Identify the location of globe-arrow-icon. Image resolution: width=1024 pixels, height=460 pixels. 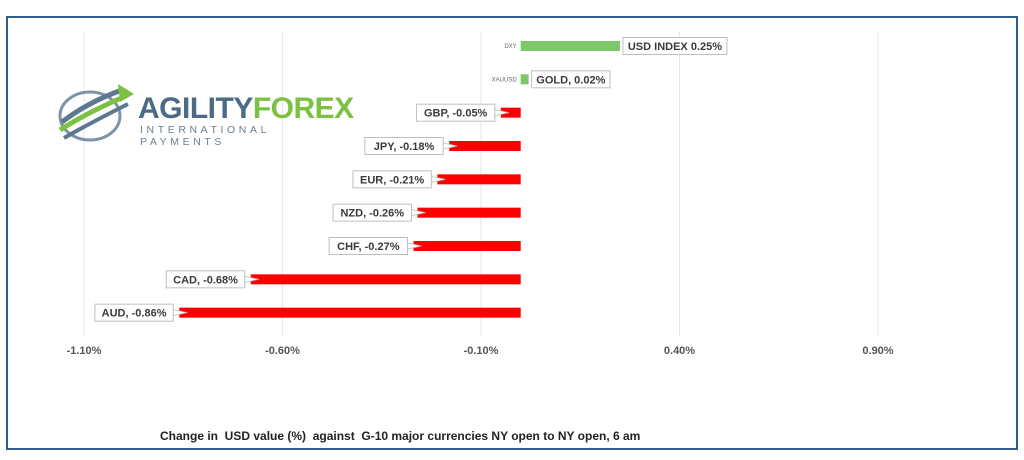
(96, 113).